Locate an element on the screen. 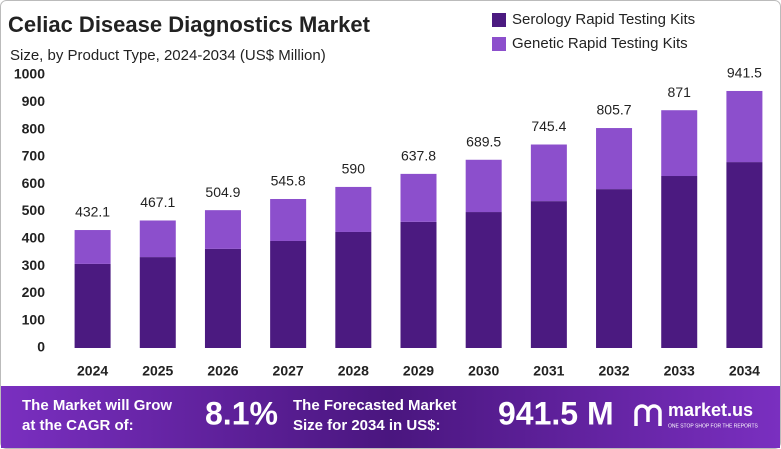  x-tick-label: 2033 is located at coordinates (679, 371).